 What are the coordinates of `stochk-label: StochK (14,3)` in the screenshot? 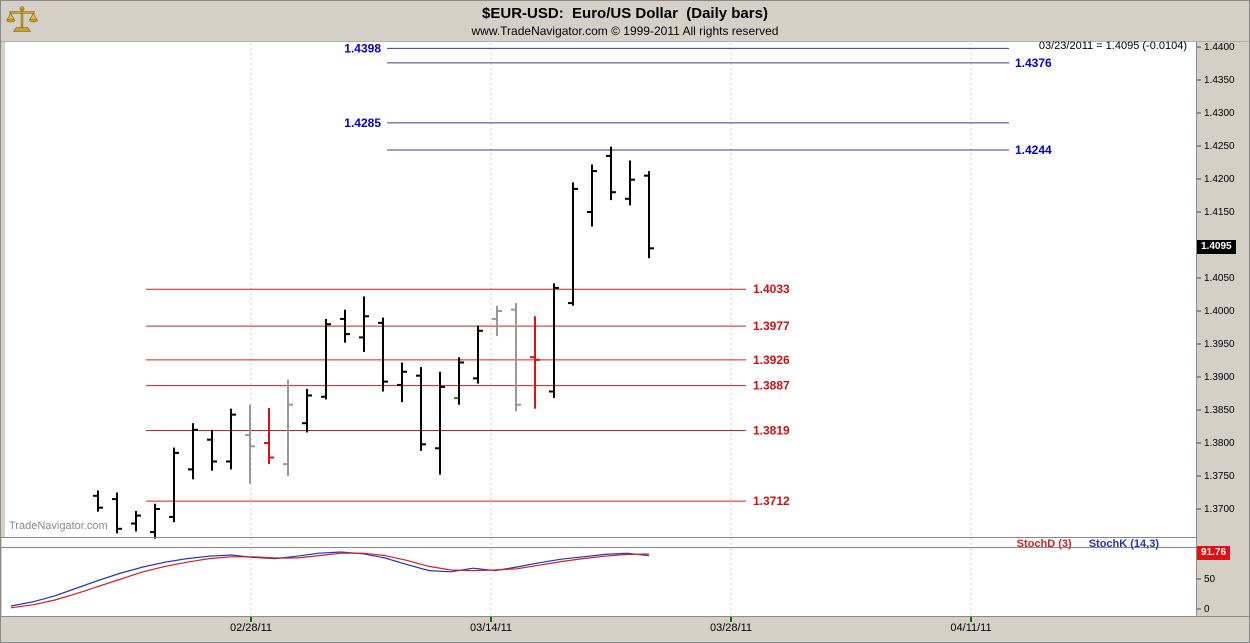 It's located at (1123, 544).